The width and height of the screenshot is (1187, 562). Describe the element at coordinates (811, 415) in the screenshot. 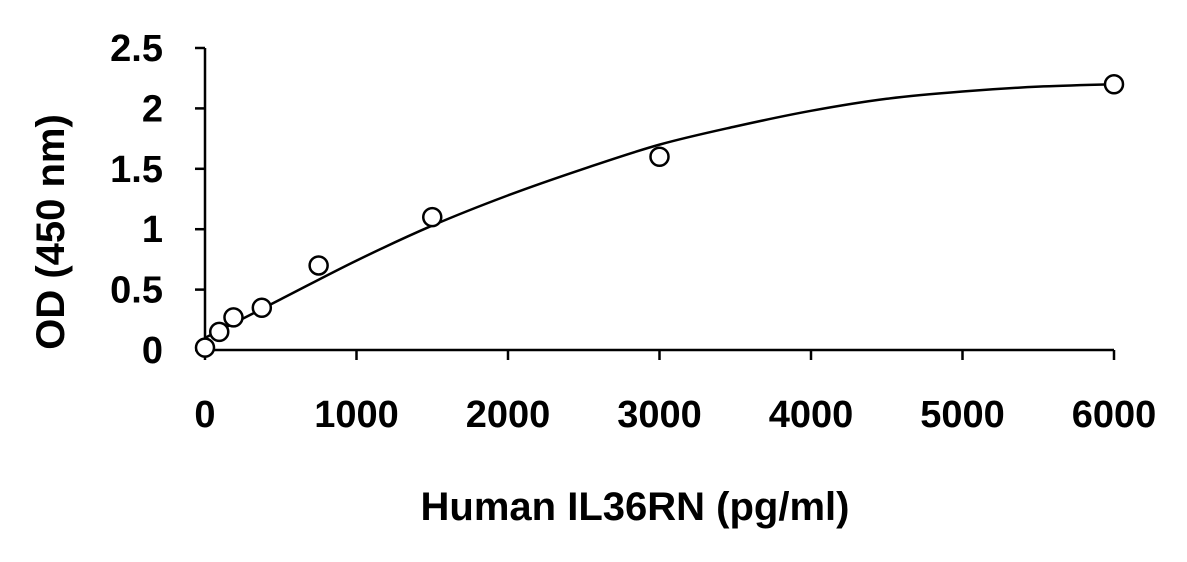

I see `x-tick-label: 4000` at that location.